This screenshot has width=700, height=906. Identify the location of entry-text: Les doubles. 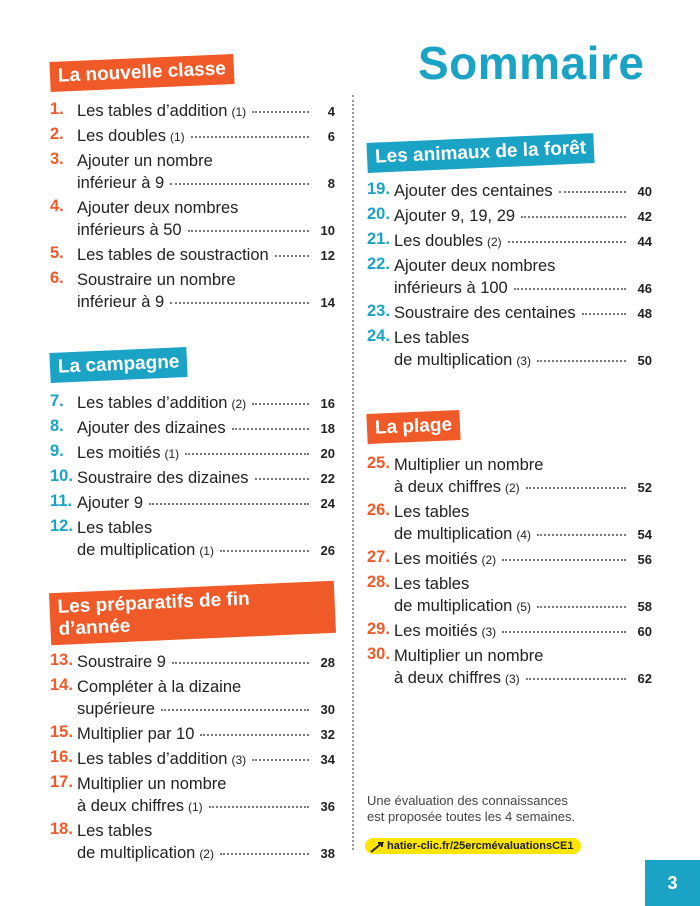
(438, 241).